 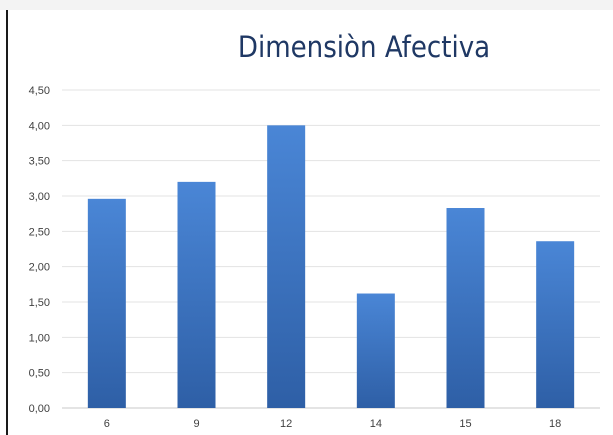 What do you see at coordinates (39, 197) in the screenshot?
I see `y-tick-label: 3,00` at bounding box center [39, 197].